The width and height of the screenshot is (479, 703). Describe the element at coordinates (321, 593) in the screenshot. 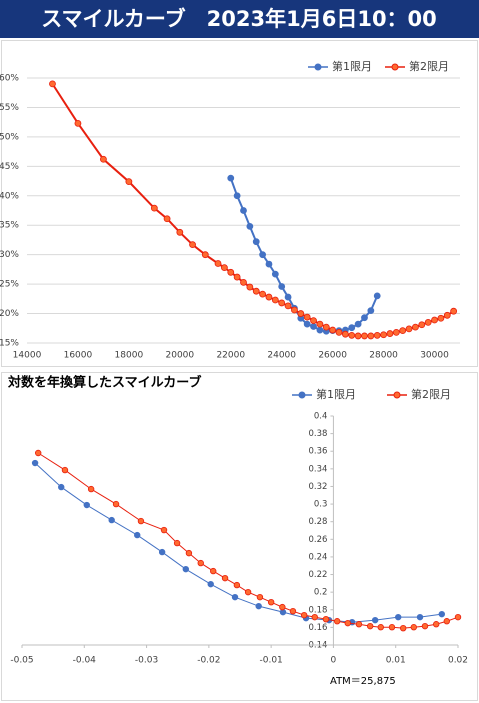

I see `y-tick-label: 0.2` at that location.